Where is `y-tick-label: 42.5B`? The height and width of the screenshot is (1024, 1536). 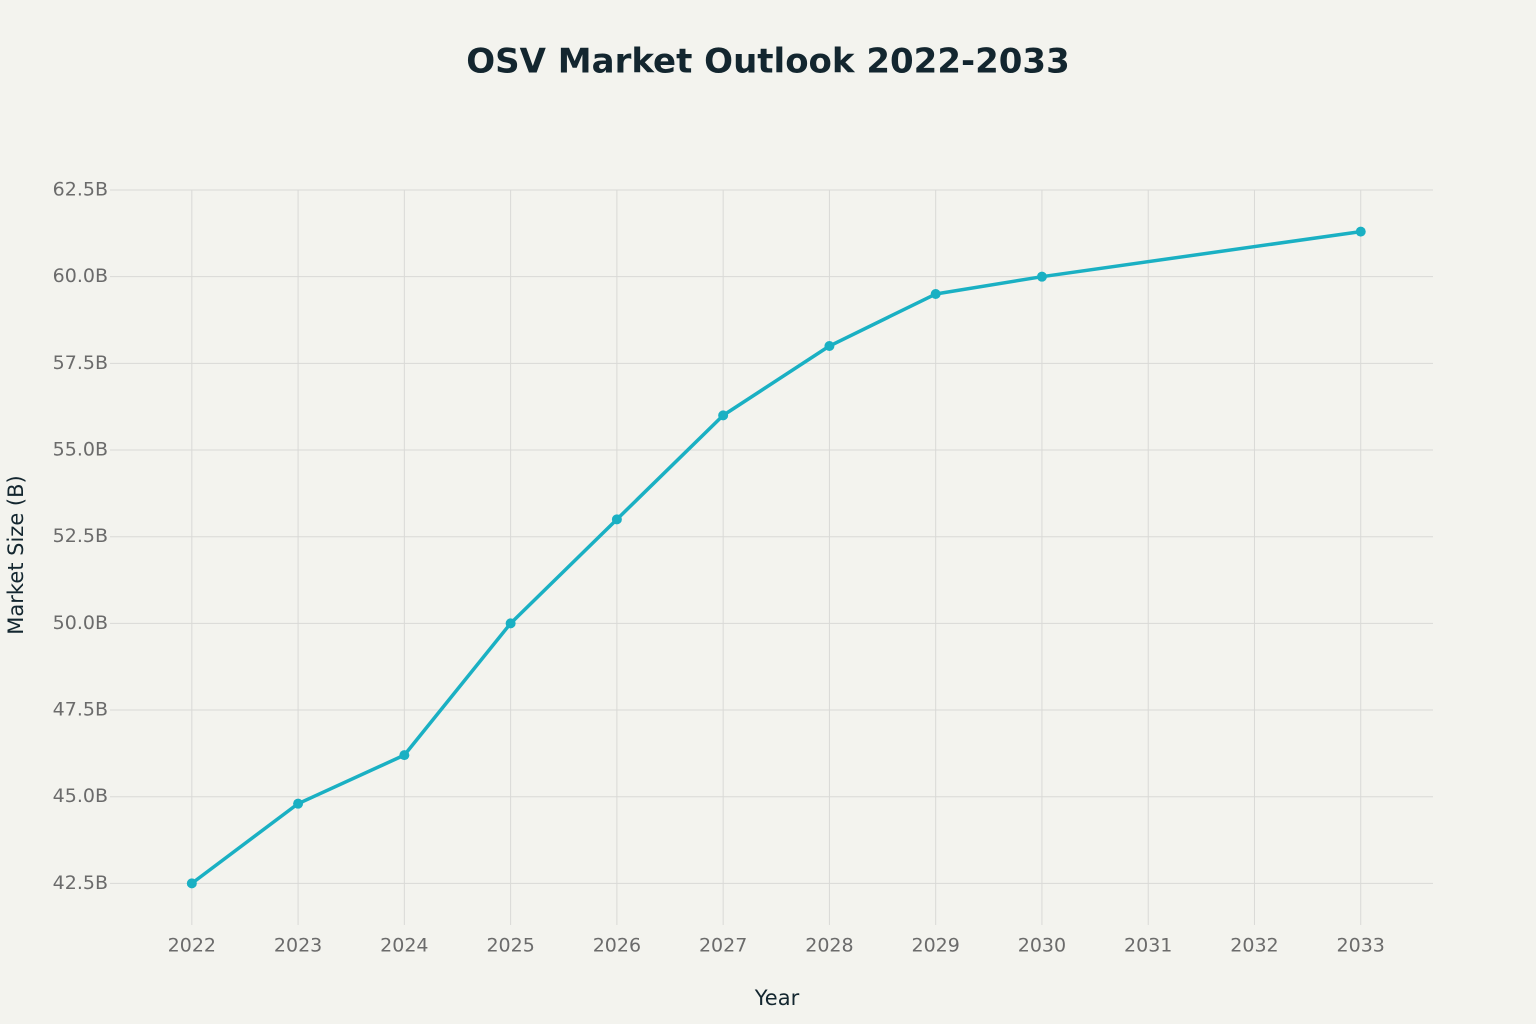 y-tick-label: 42.5B is located at coordinates (80, 883).